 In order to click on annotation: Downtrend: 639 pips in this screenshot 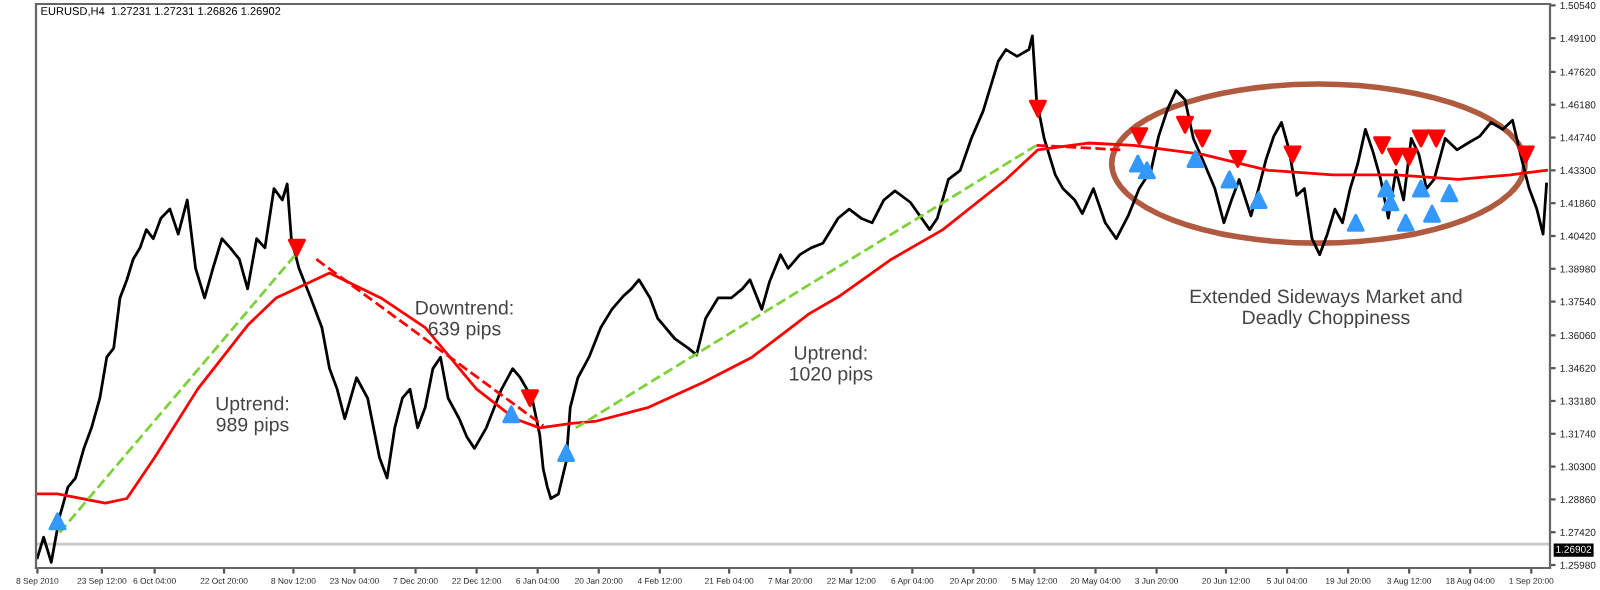, I will do `click(464, 320)`.